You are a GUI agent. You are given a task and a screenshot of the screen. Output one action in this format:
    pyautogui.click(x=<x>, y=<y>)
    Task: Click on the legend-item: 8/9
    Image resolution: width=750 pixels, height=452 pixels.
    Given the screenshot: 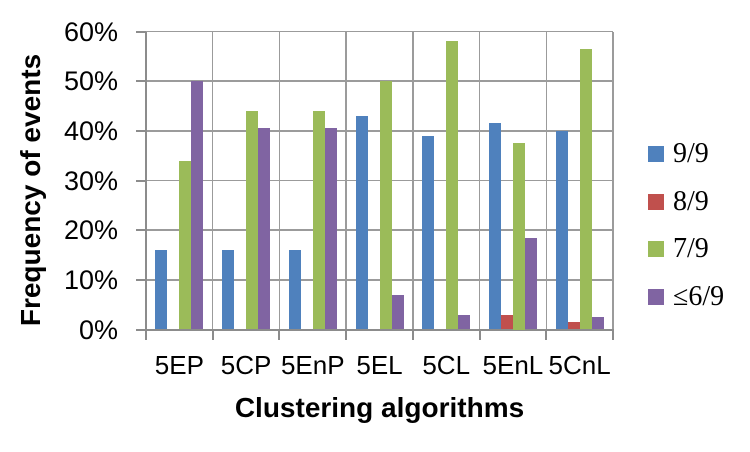 What is the action you would take?
    pyautogui.click(x=678, y=202)
    